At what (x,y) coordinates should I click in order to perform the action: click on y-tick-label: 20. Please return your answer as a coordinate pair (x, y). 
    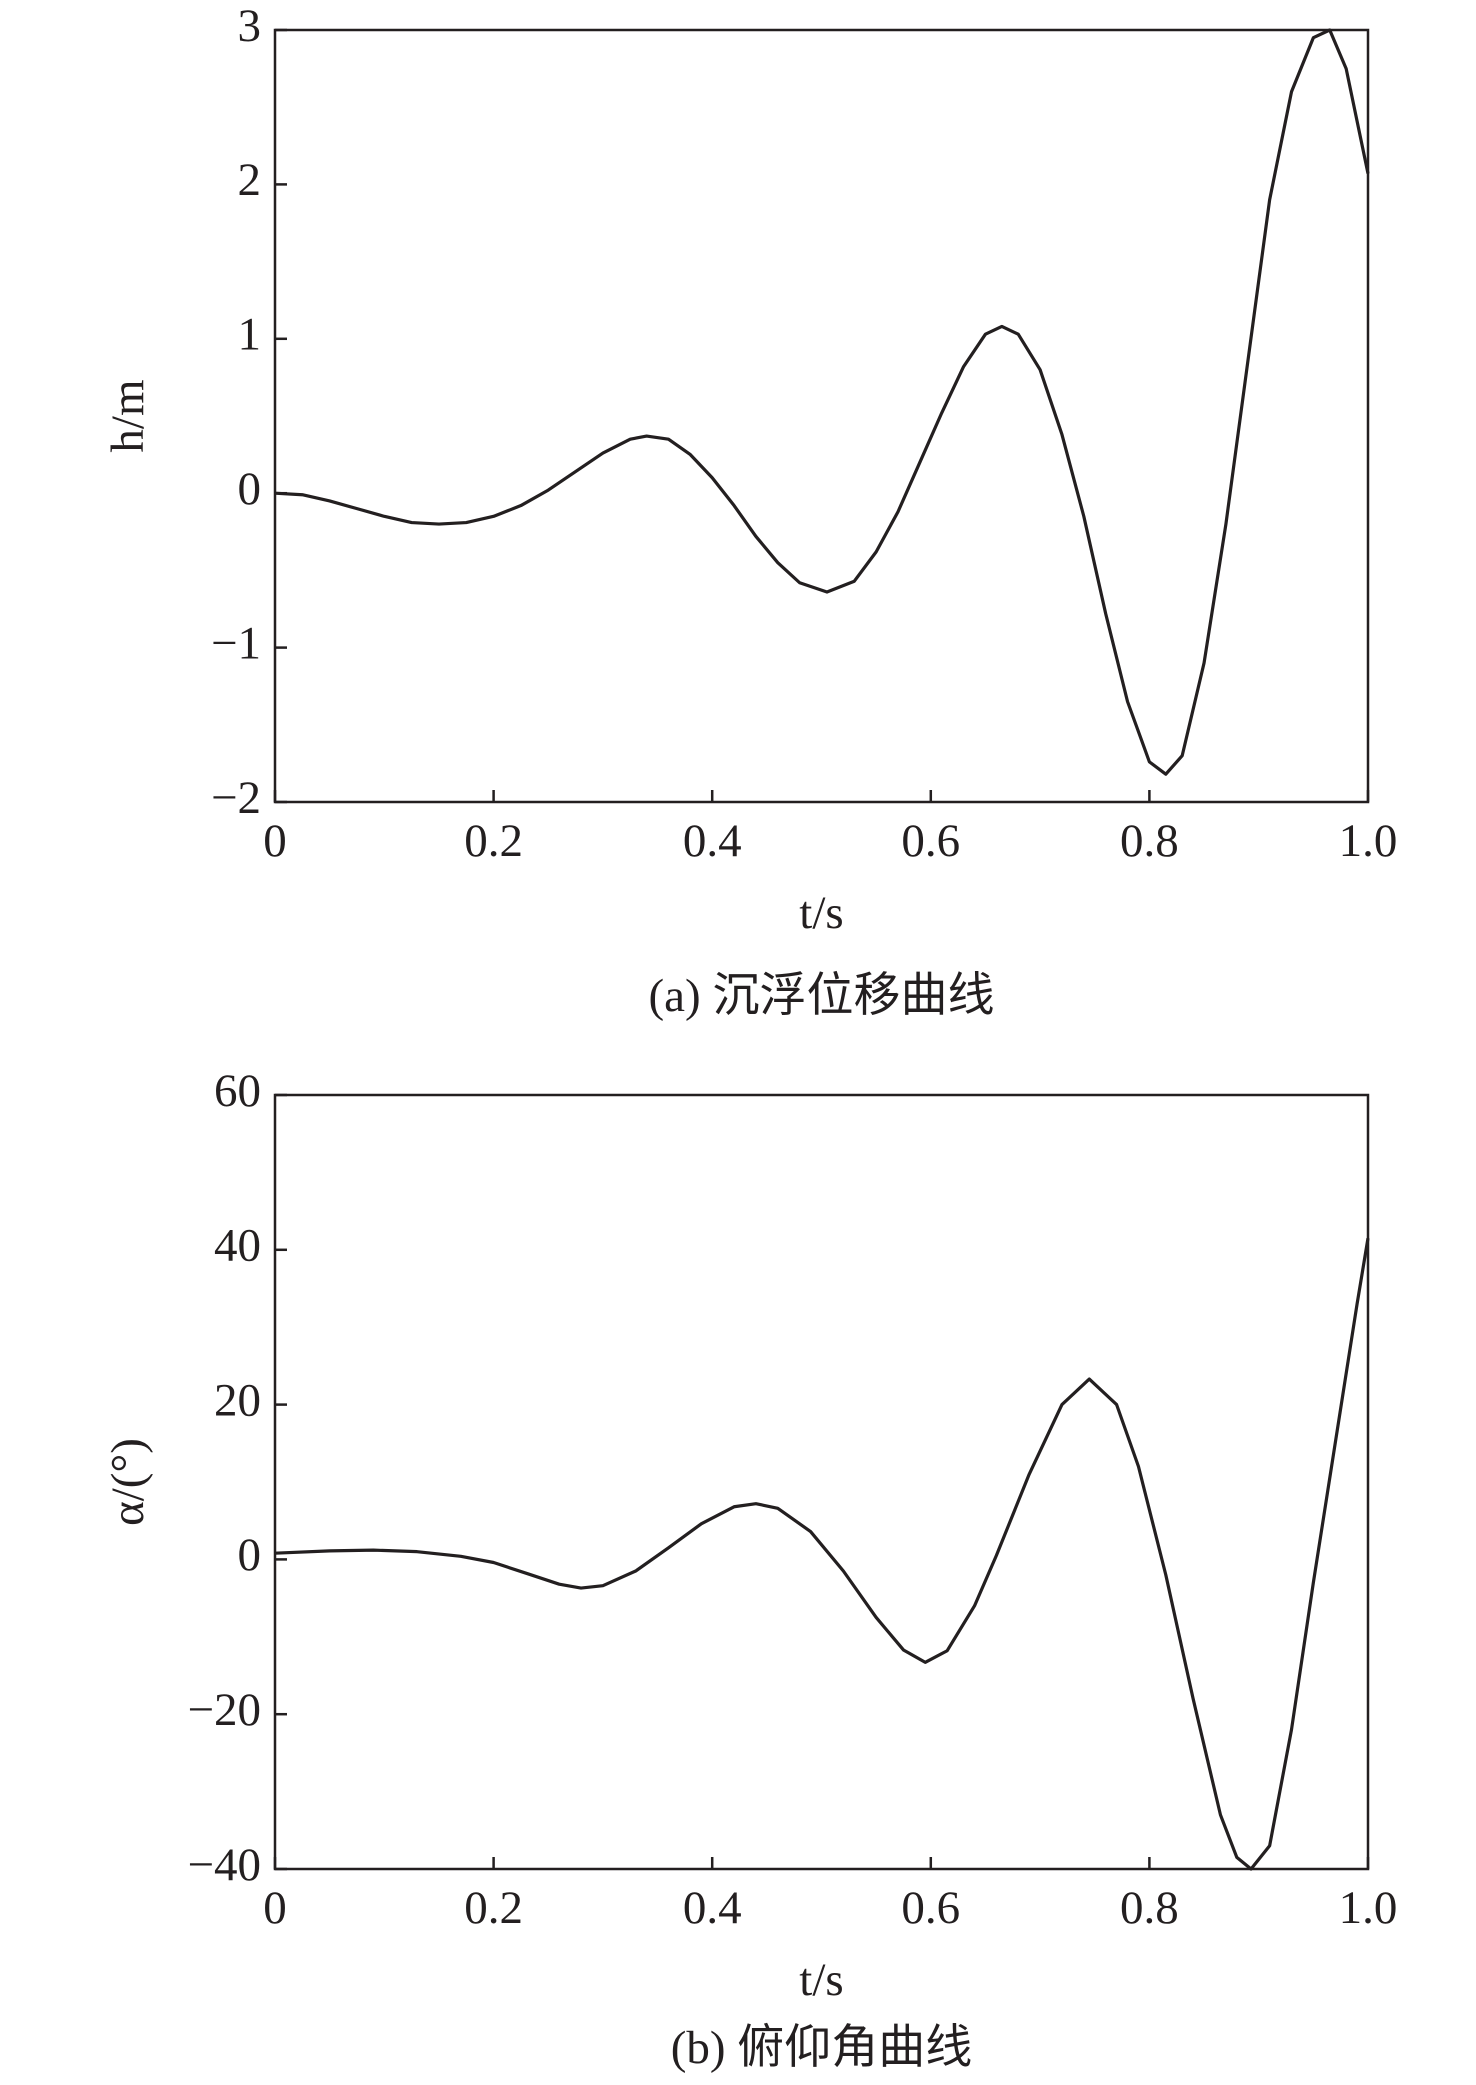
    Looking at the image, I should click on (237, 1400).